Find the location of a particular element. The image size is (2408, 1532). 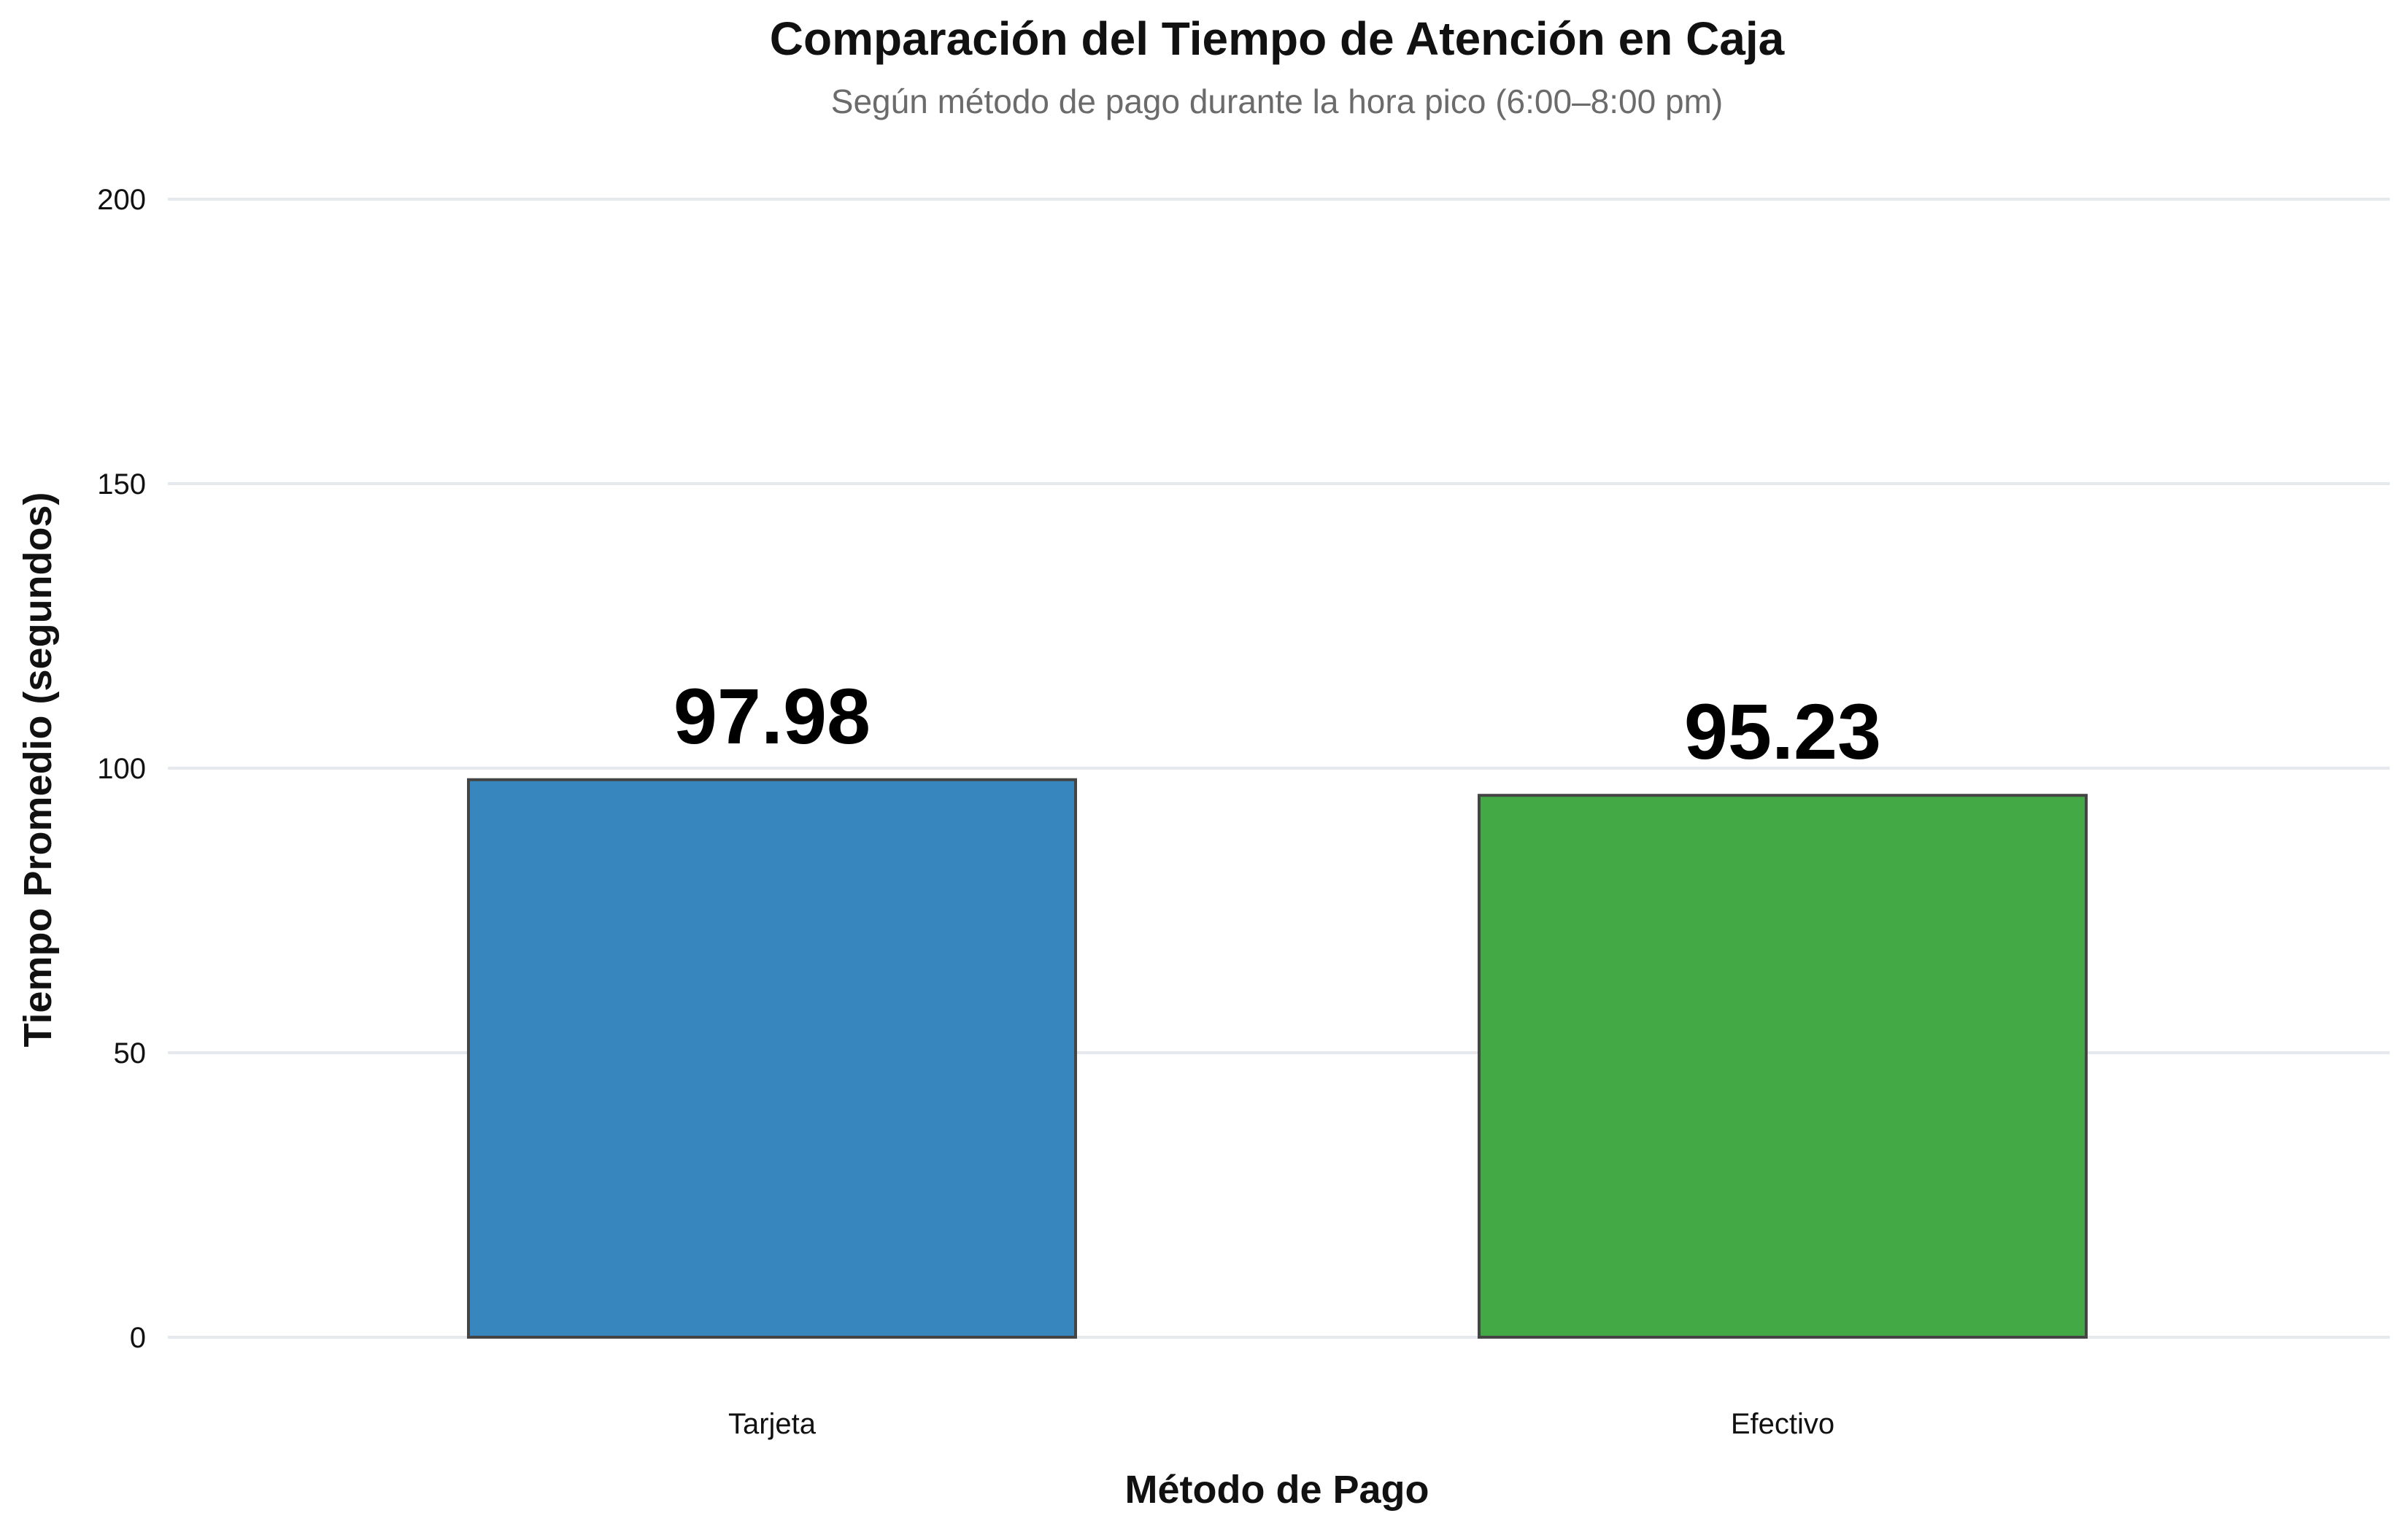

bar-tarjeta is located at coordinates (772, 1059).